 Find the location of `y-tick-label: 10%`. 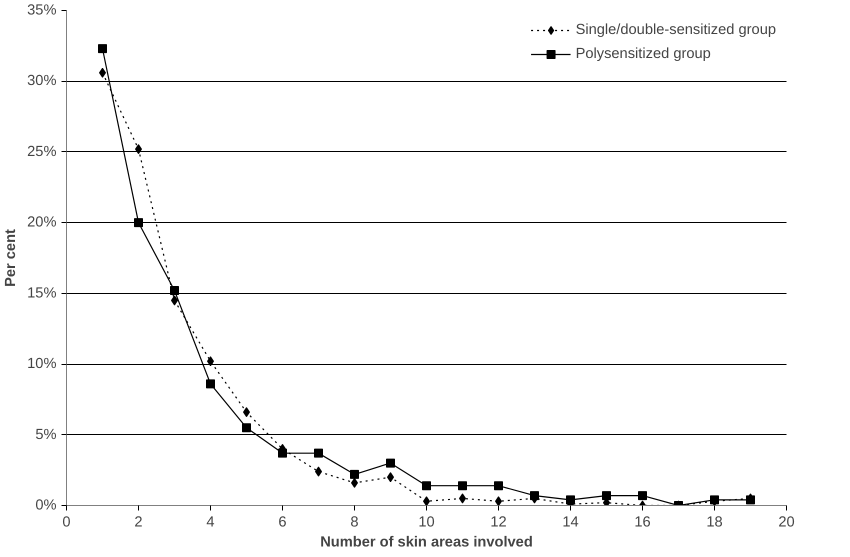

y-tick-label: 10% is located at coordinates (42, 364).